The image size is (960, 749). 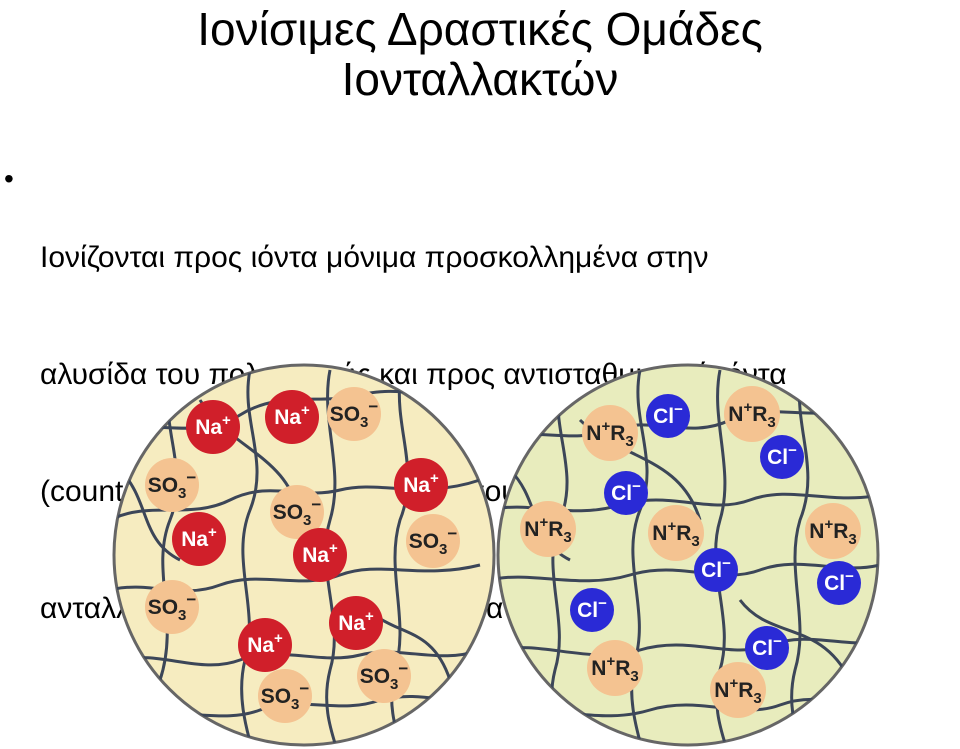 What do you see at coordinates (480, 79) in the screenshot?
I see `title-line-2: Ιονταλλακτών` at bounding box center [480, 79].